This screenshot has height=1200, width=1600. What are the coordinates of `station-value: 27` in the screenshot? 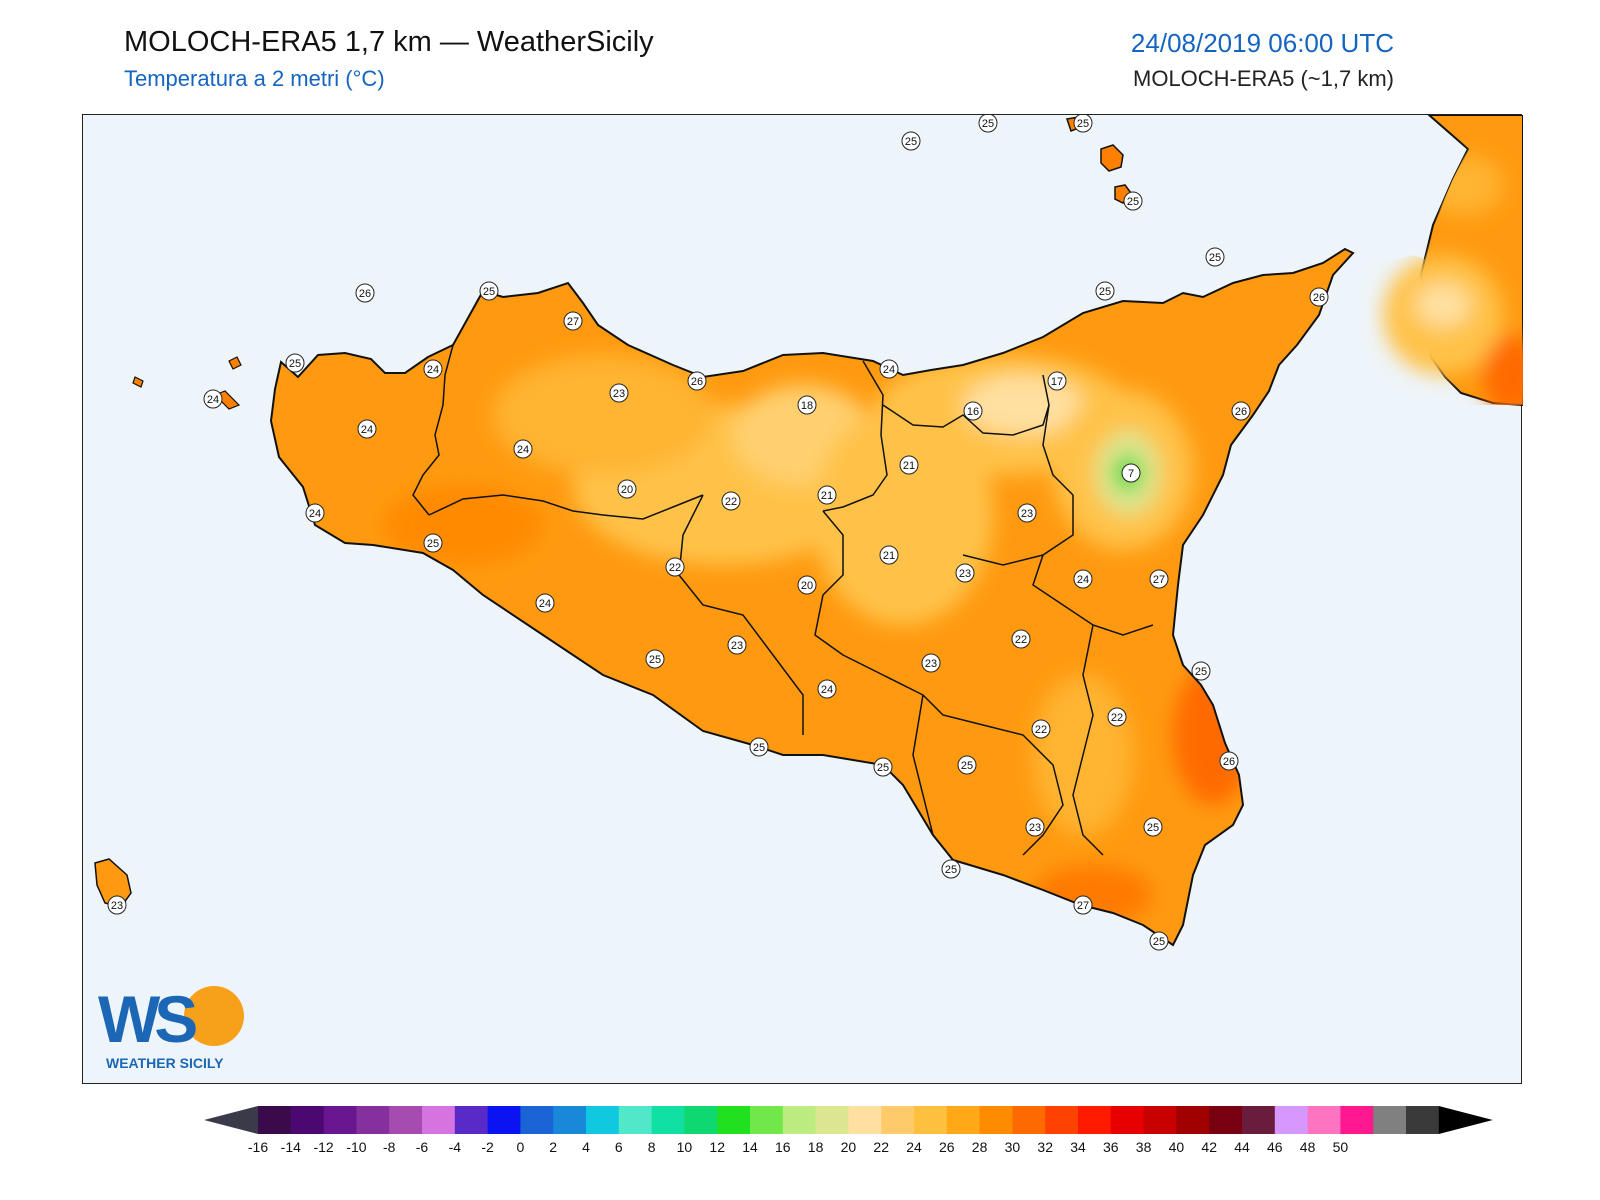 It's located at (1083, 906).